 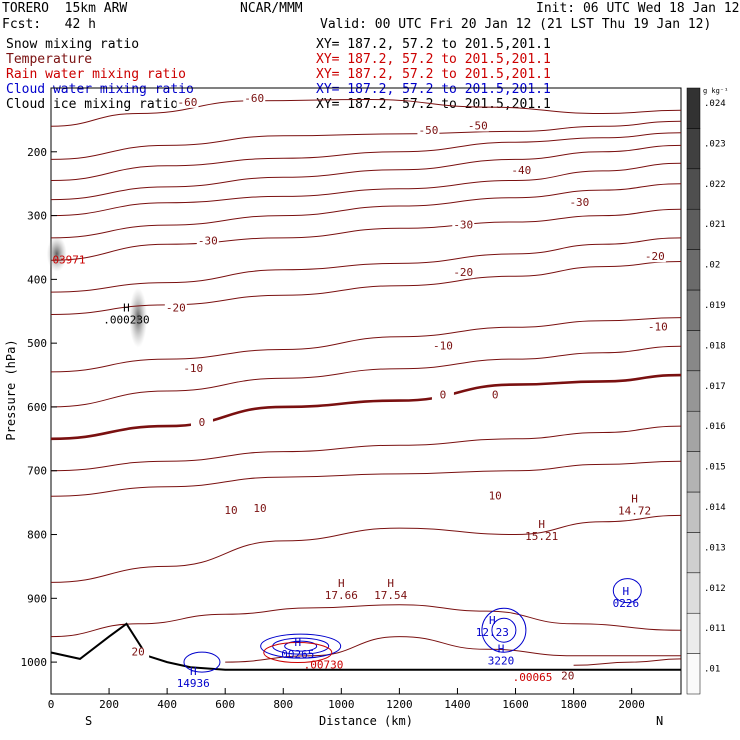 What do you see at coordinates (366, 345) in the screenshot?
I see `isotherm--10` at bounding box center [366, 345].